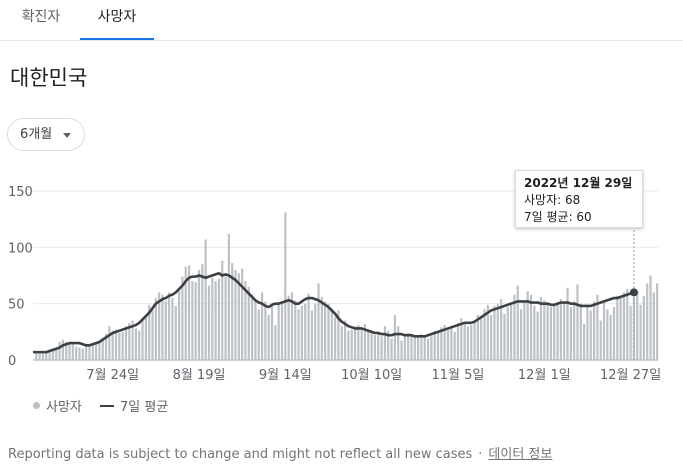  What do you see at coordinates (16, 305) in the screenshot?
I see `y-tick-label-1: 50` at bounding box center [16, 305].